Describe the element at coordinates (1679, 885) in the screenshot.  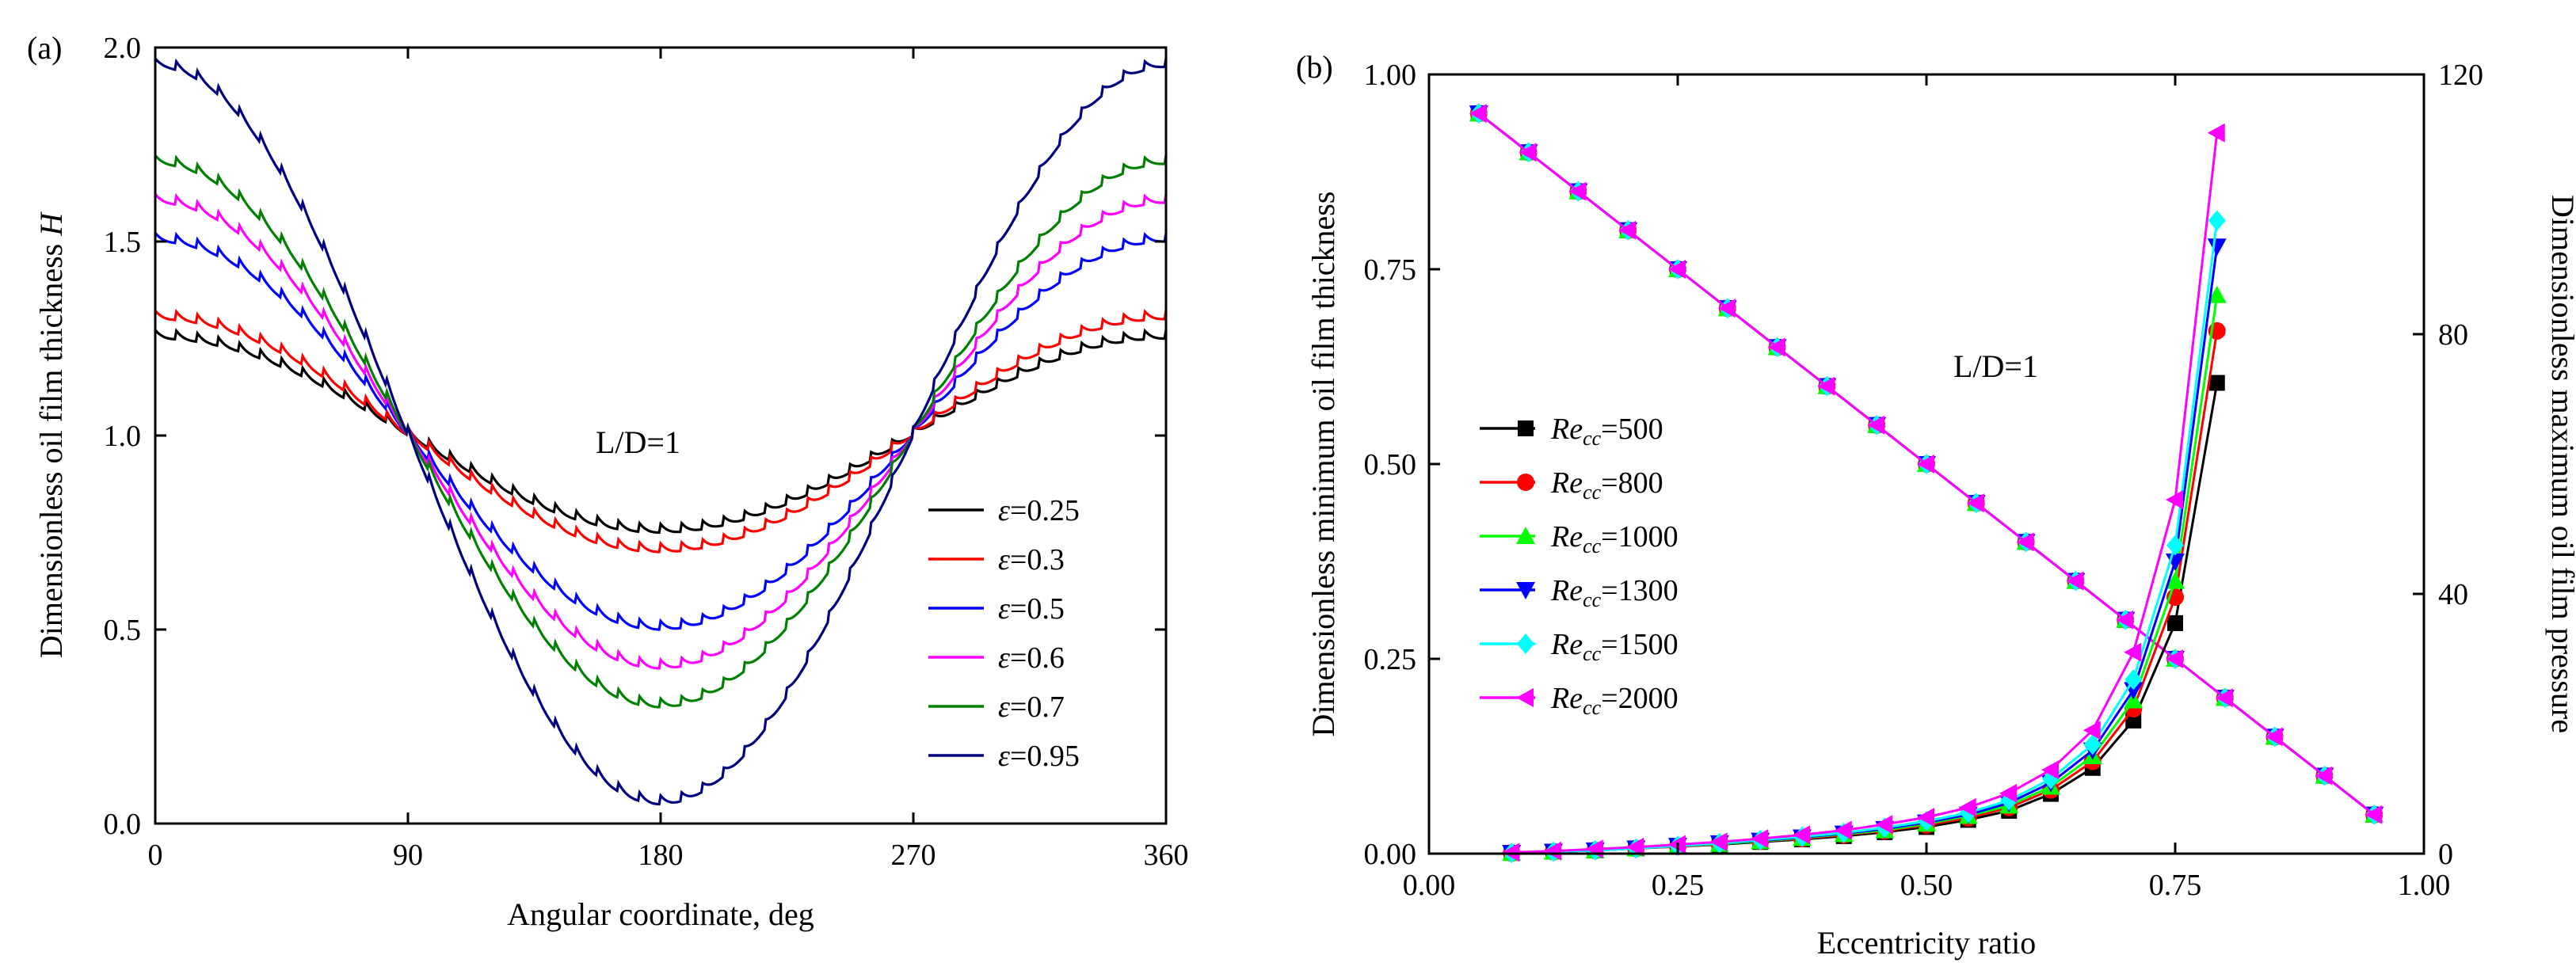
I see `panel-b-x-tick-label-1: 0.25` at that location.